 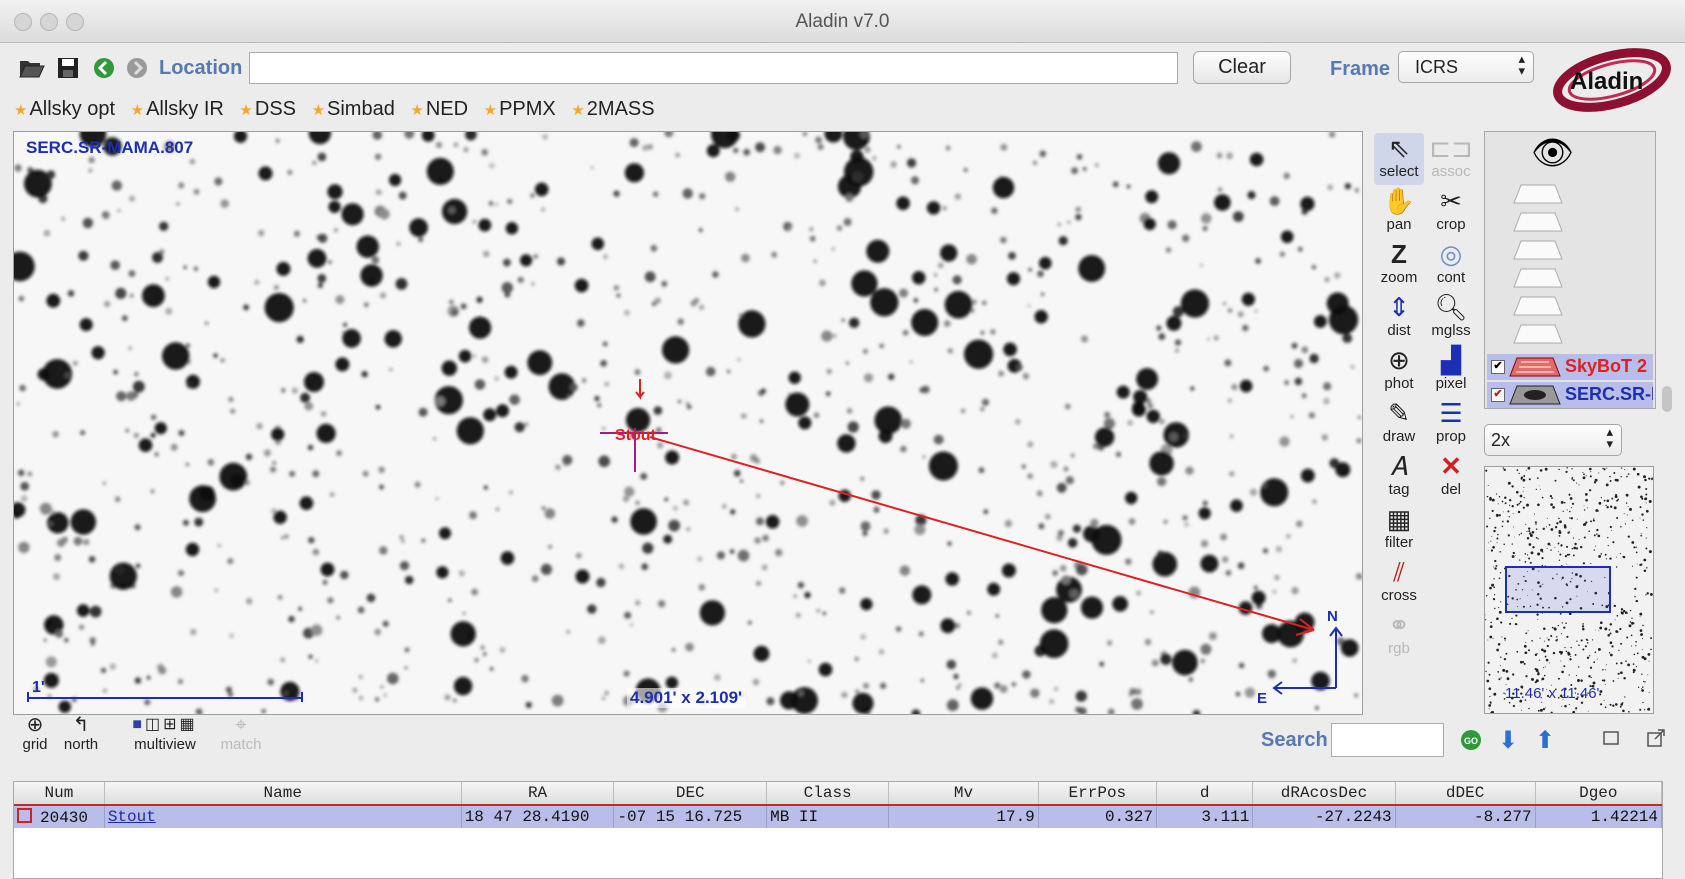 I want to click on open-folder-icon, so click(x=32, y=68).